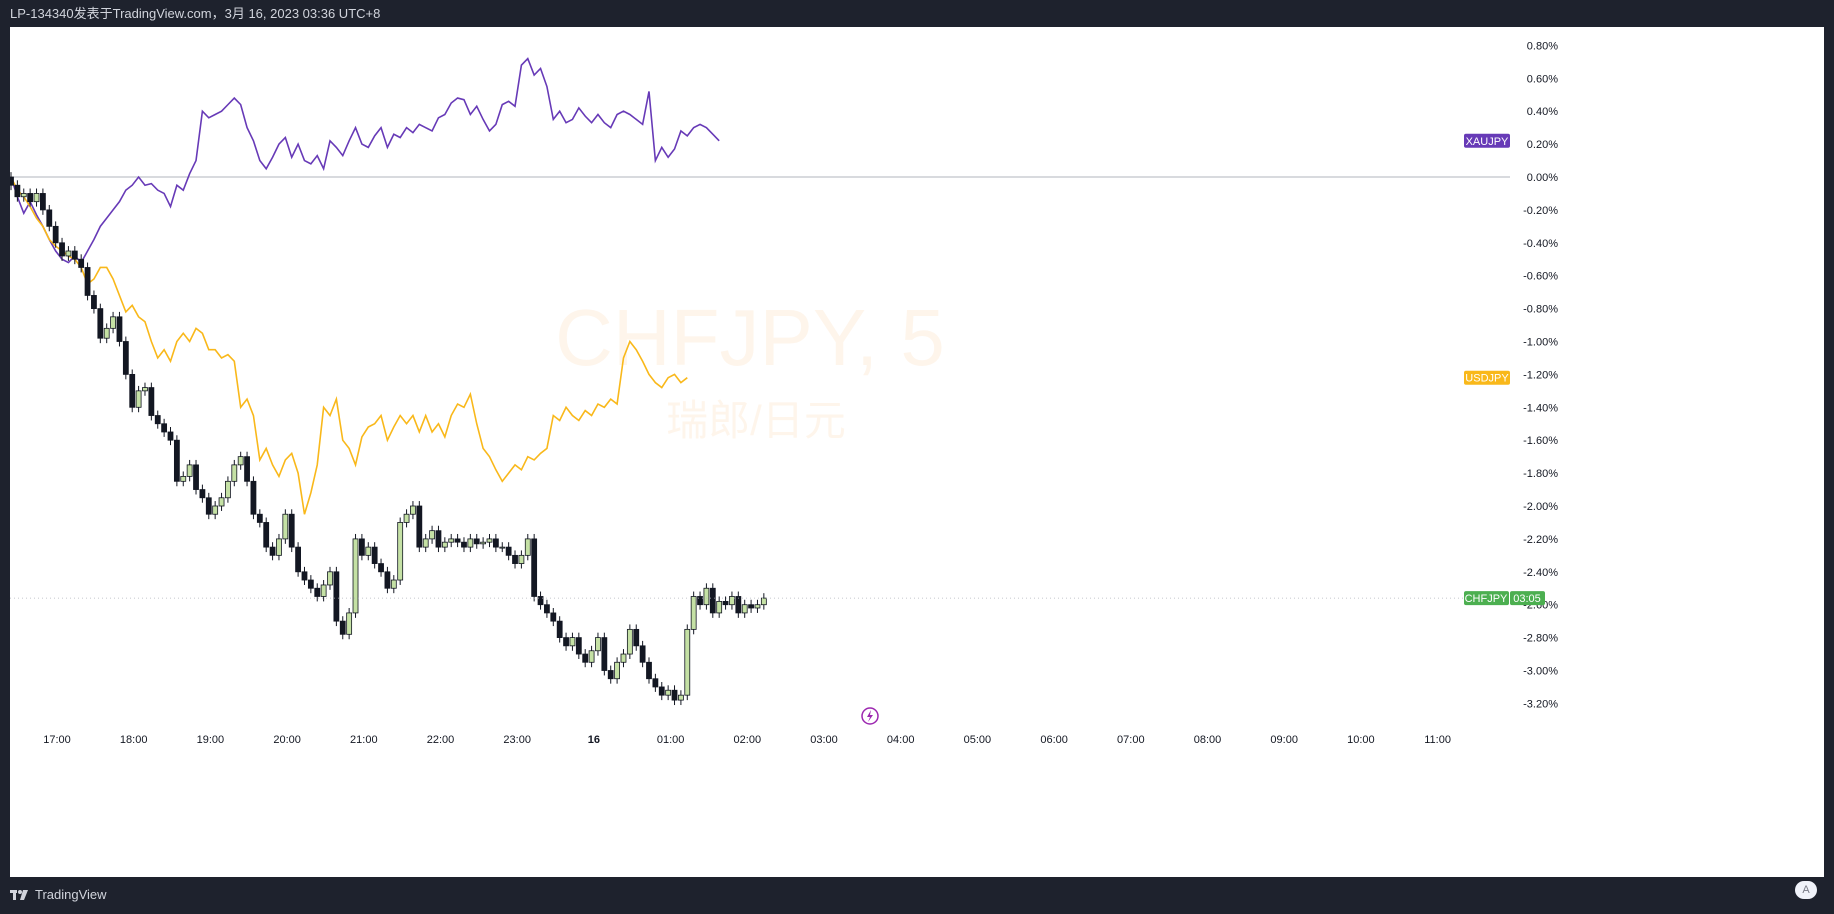  Describe the element at coordinates (1487, 142) in the screenshot. I see `xaujpy-label-text: XAUJPY` at that location.